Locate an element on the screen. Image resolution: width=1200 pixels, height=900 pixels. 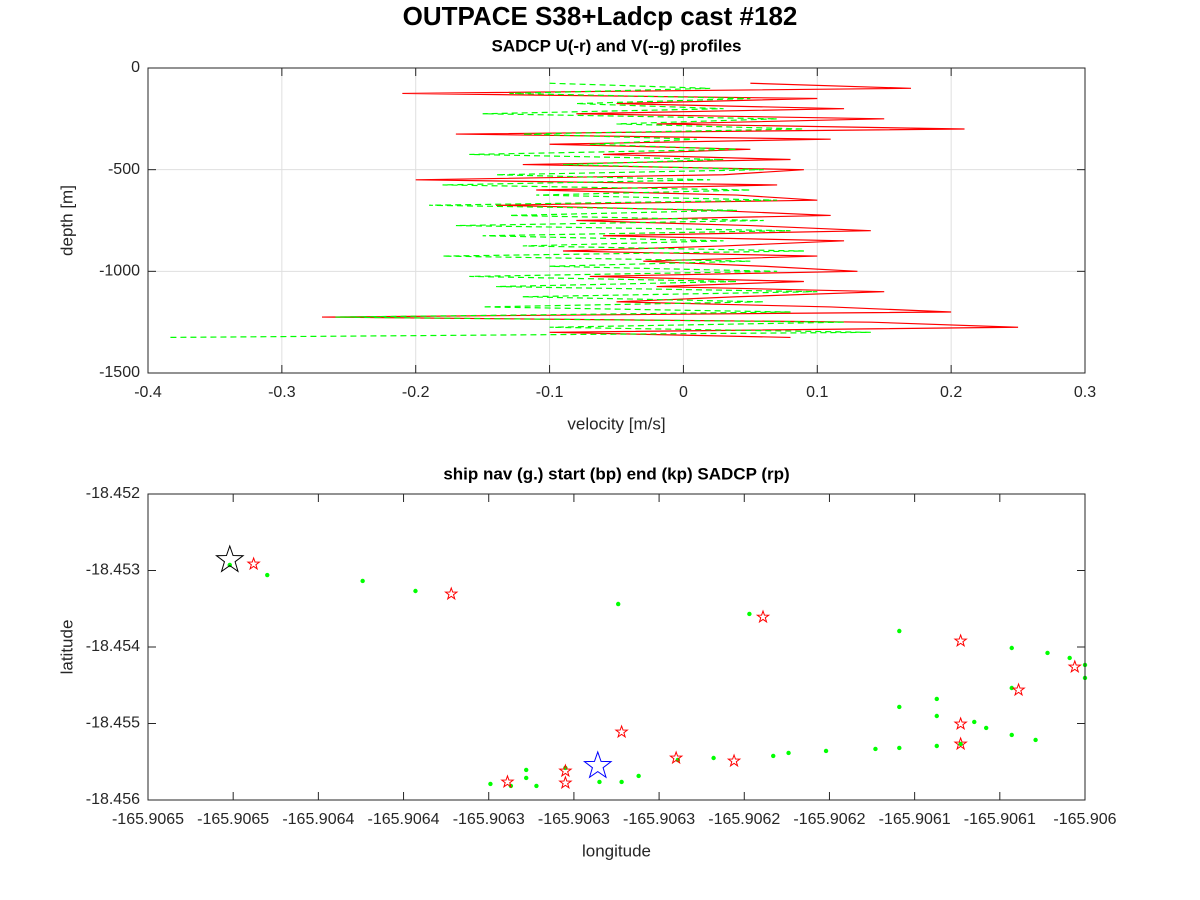
y-tick-label: -18.455 is located at coordinates (113, 723).